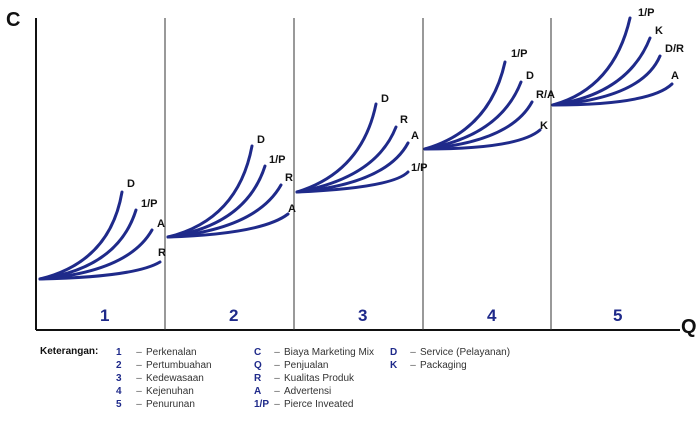 Image resolution: width=696 pixels, height=423 pixels. I want to click on stage-5-curve-1p, so click(591, 61).